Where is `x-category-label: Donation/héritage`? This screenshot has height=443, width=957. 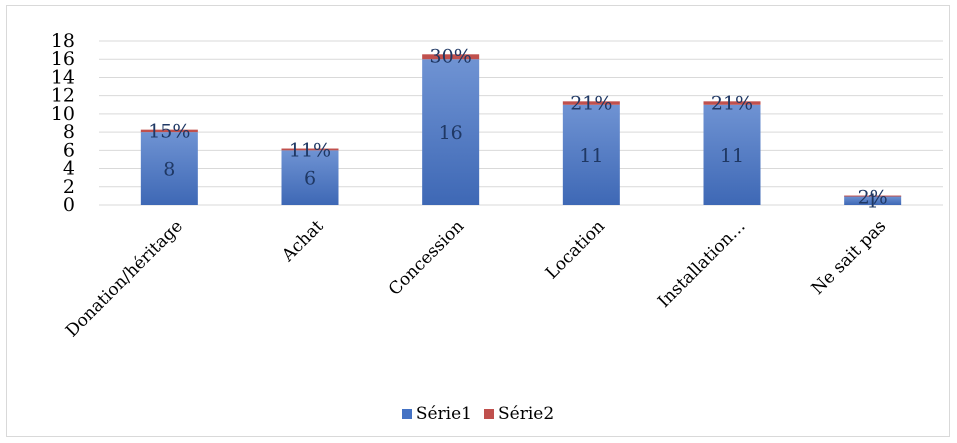 x-category-label: Donation/héritage is located at coordinates (124, 278).